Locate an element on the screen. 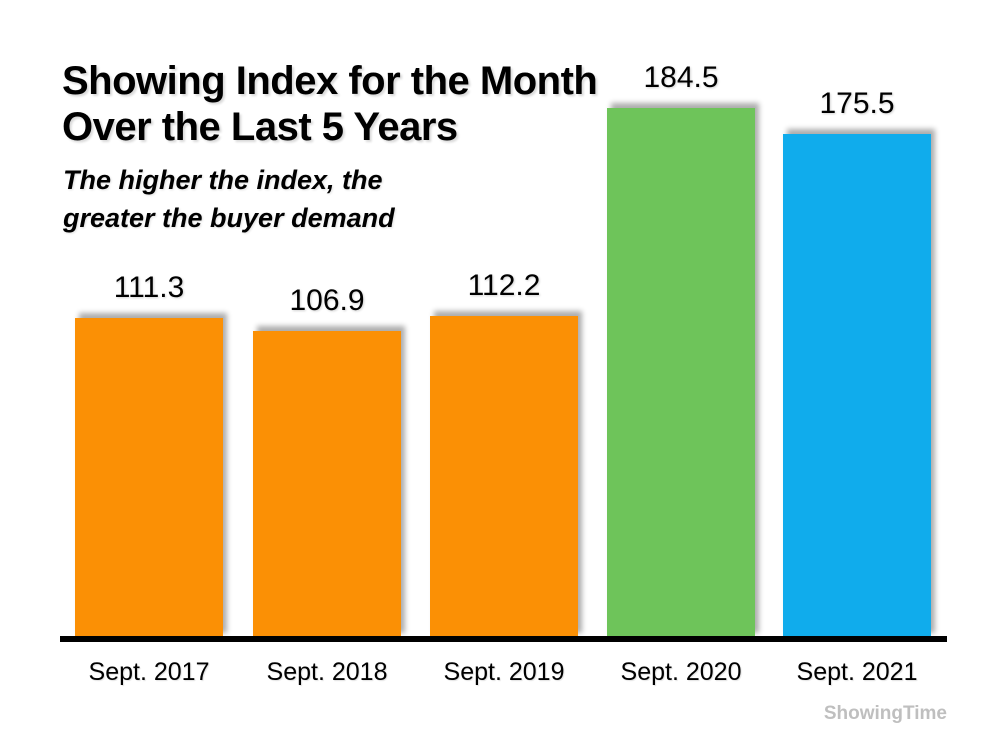 The image size is (1000, 750). bar-sept-2017 is located at coordinates (149, 478).